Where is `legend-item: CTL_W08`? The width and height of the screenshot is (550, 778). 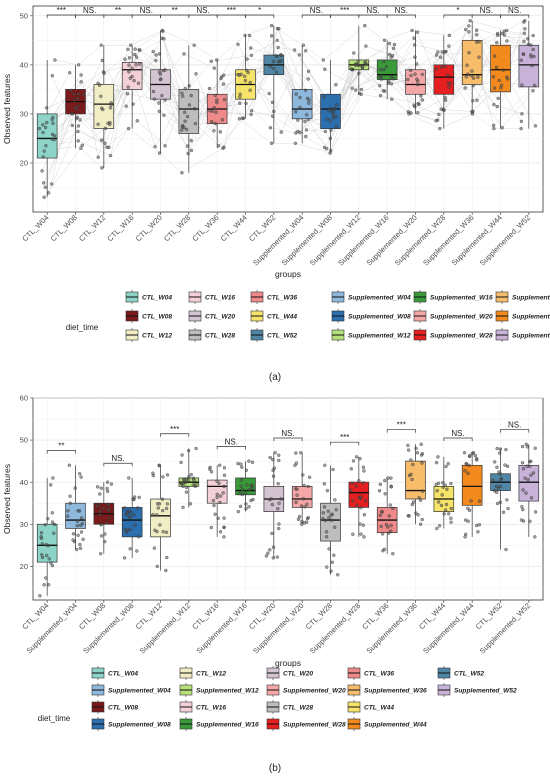
legend-item: CTL_W08 is located at coordinates (148, 316).